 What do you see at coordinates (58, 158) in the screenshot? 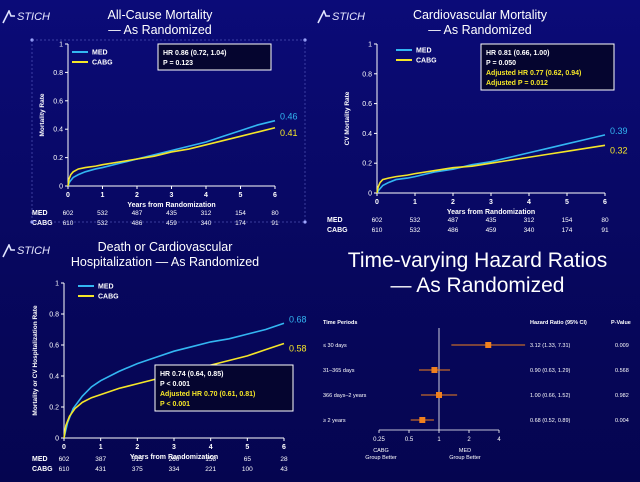
I see `c0-y-tick-label-1: 0.2` at bounding box center [58, 158].